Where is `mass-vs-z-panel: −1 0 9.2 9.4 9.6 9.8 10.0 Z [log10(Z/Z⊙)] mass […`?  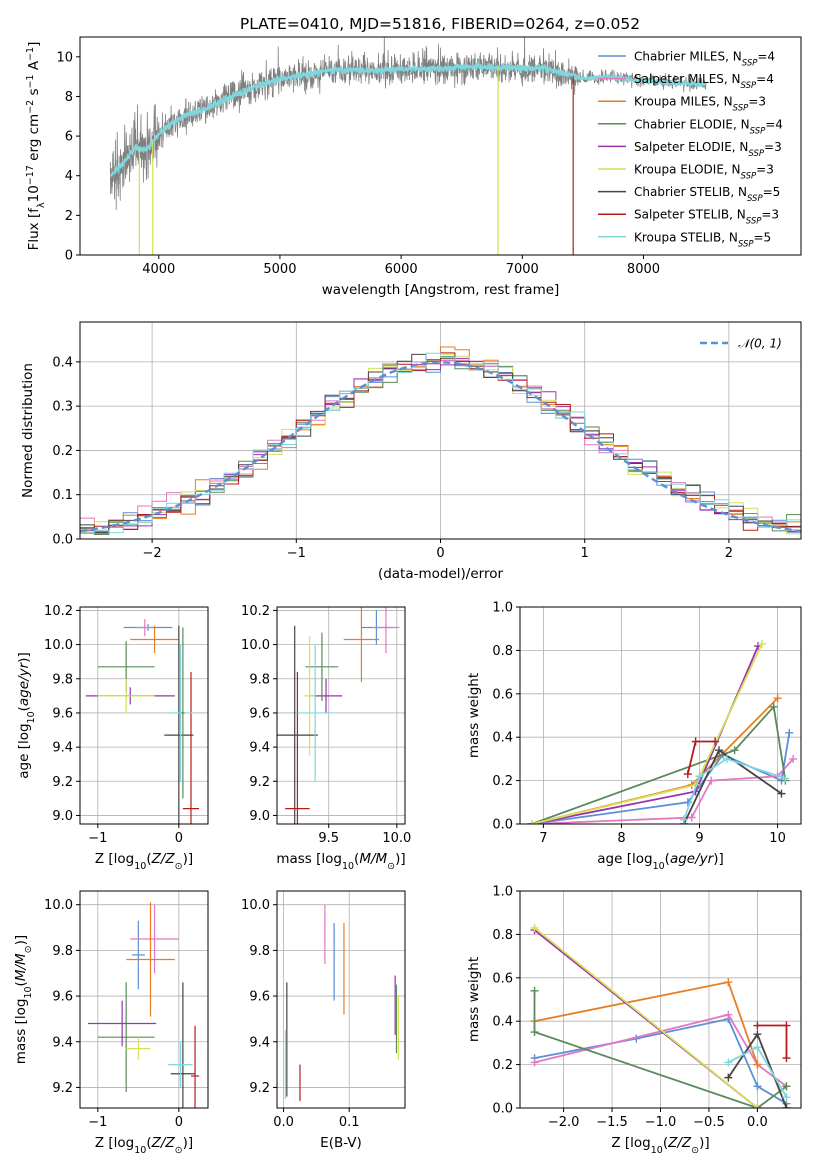
mass-vs-z-panel: −1 0 9.2 9.4 9.6 9.8 10.0 Z [log10(Z/Z⊙)] mass [… is located at coordinates (111, 1023).